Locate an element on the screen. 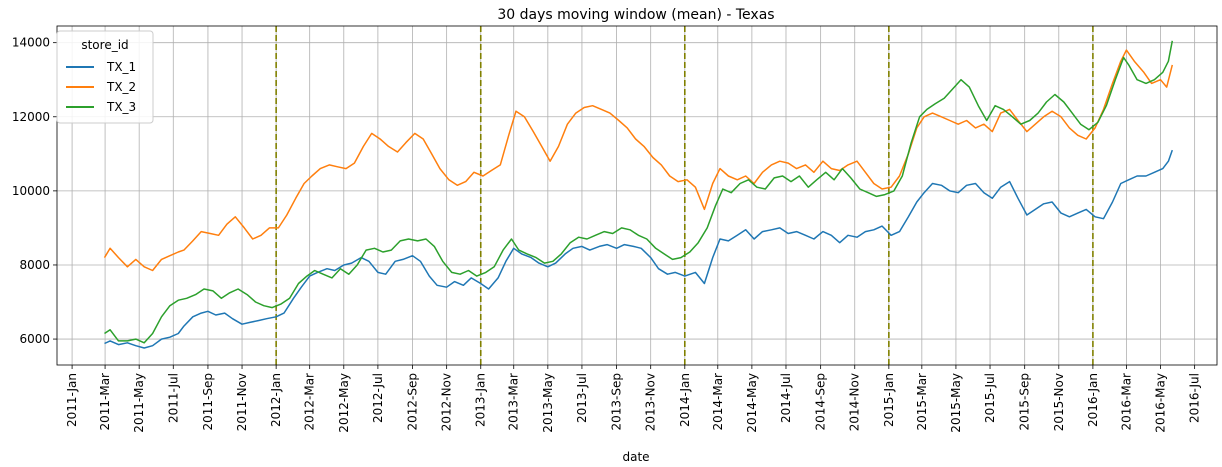 This screenshot has width=1222, height=467. x-tick-label: 2012-Sep is located at coordinates (413, 402).